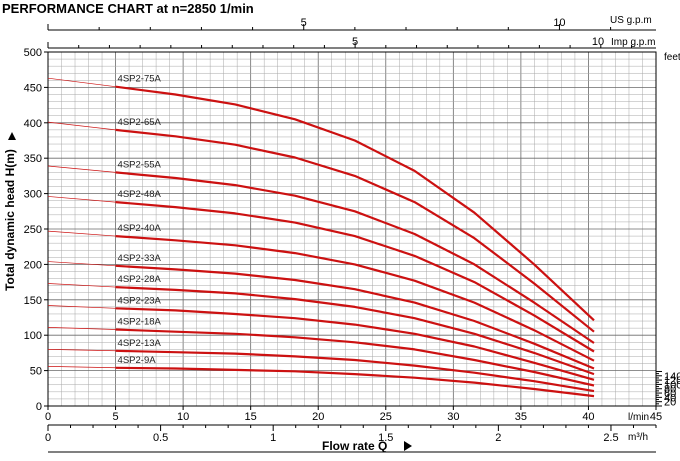  What do you see at coordinates (33, 88) in the screenshot?
I see `y-tick-label: 450` at bounding box center [33, 88].